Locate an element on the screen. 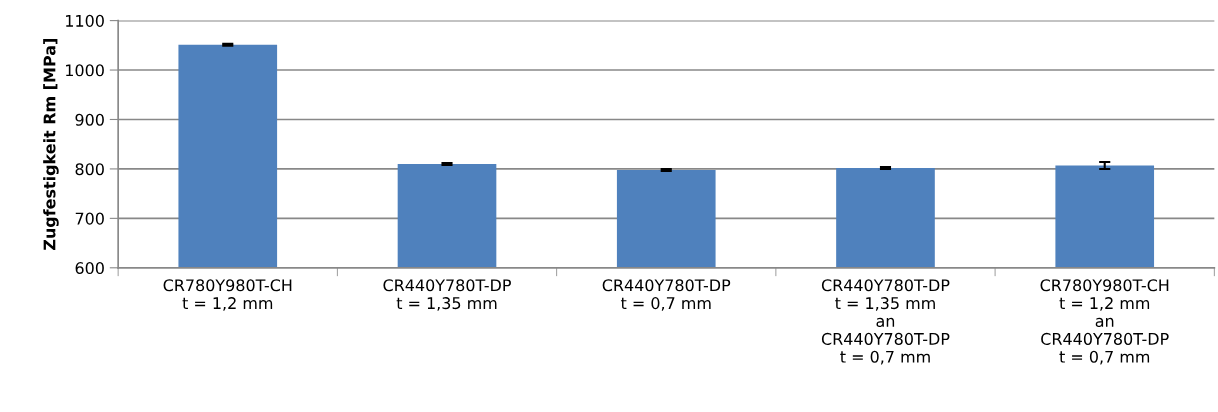  y-tick-label: 900 is located at coordinates (89, 119).